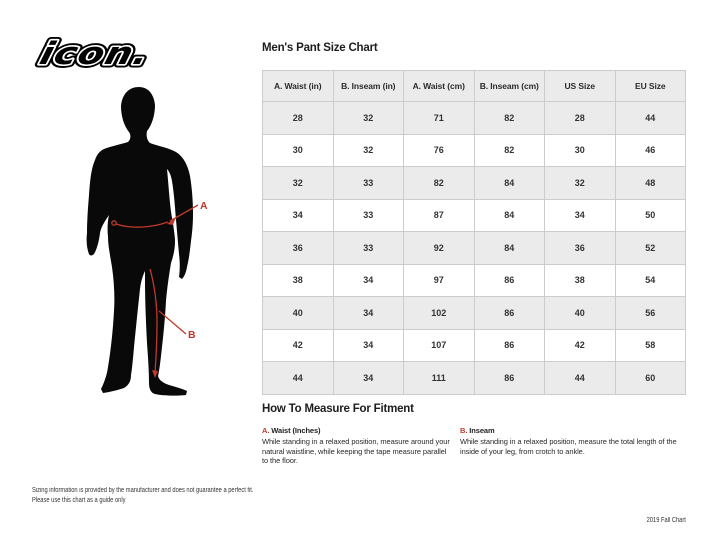  What do you see at coordinates (666, 520) in the screenshot?
I see `chart-version: 2019 Fall Chart` at bounding box center [666, 520].